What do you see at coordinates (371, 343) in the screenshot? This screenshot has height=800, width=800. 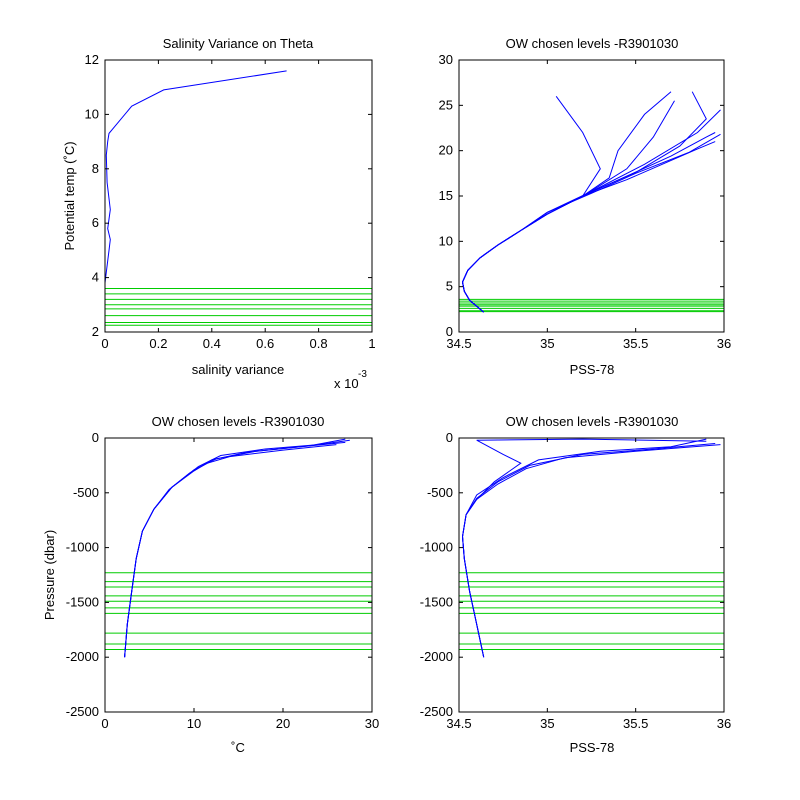 I see `x-tick-label: 1` at bounding box center [371, 343].